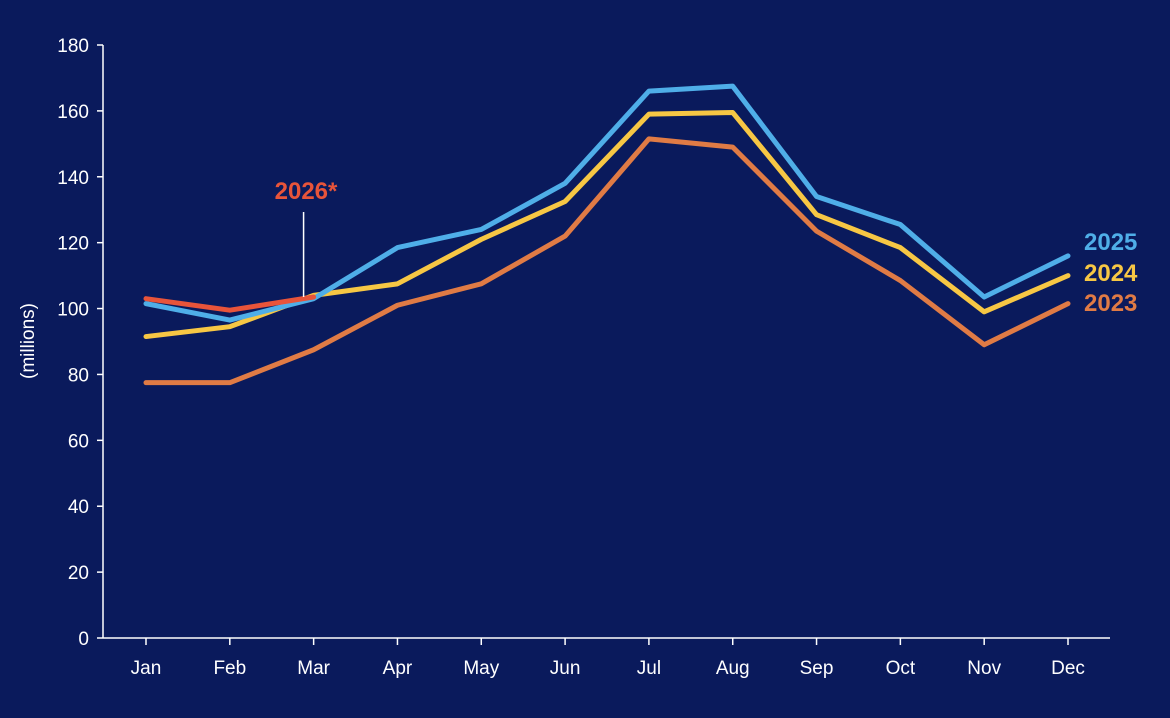  Describe the element at coordinates (73, 244) in the screenshot. I see `y-tick-label: 120` at that location.